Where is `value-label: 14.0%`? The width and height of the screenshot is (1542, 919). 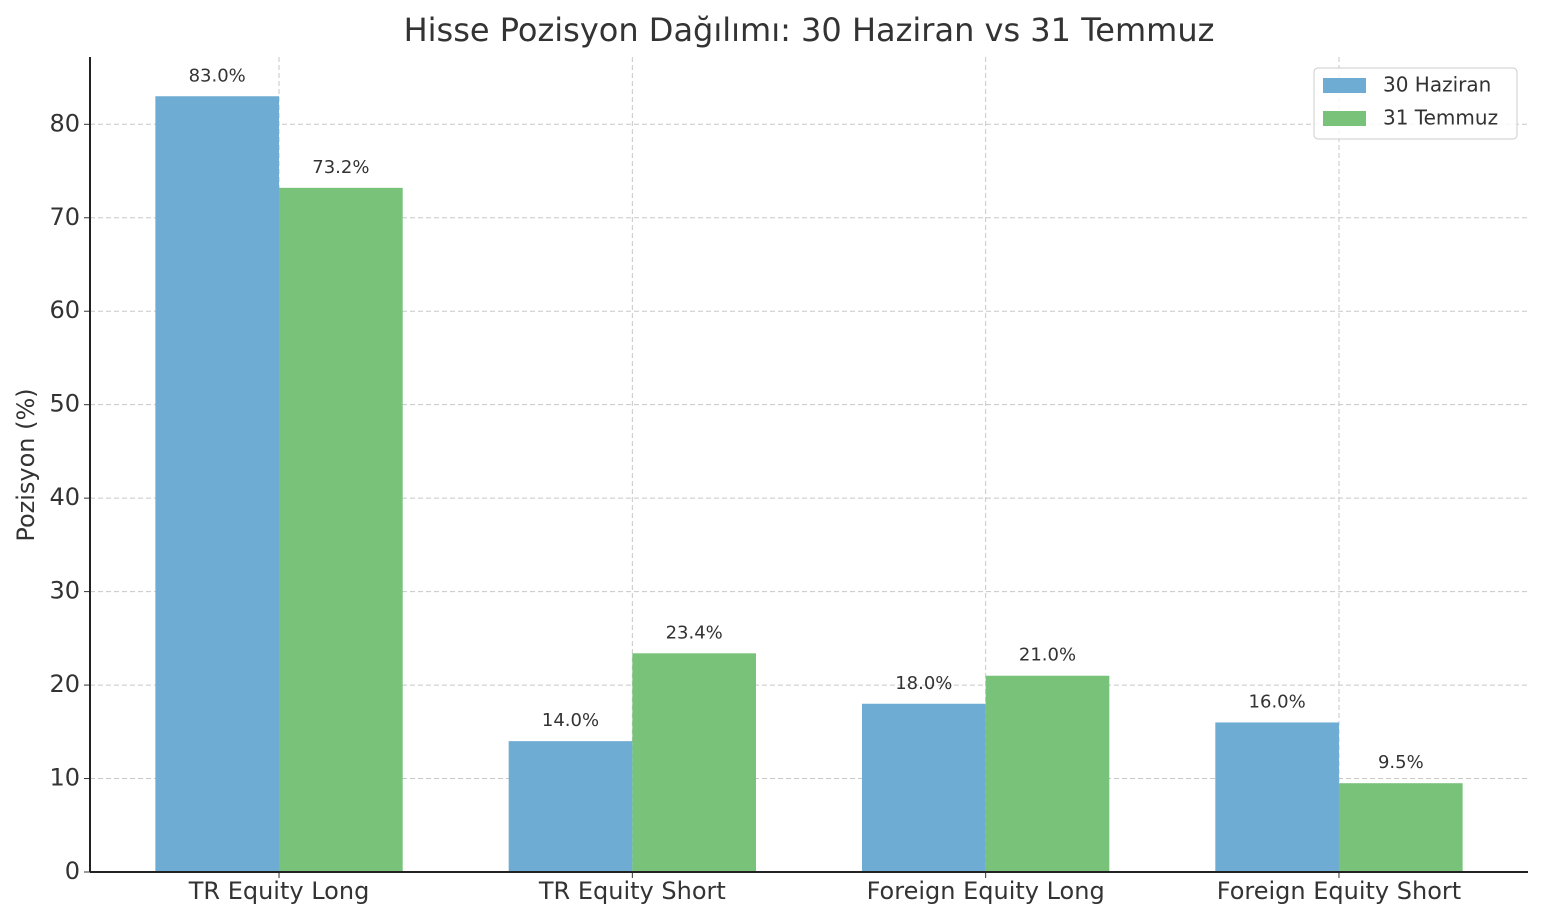 value-label: 14.0% is located at coordinates (570, 720).